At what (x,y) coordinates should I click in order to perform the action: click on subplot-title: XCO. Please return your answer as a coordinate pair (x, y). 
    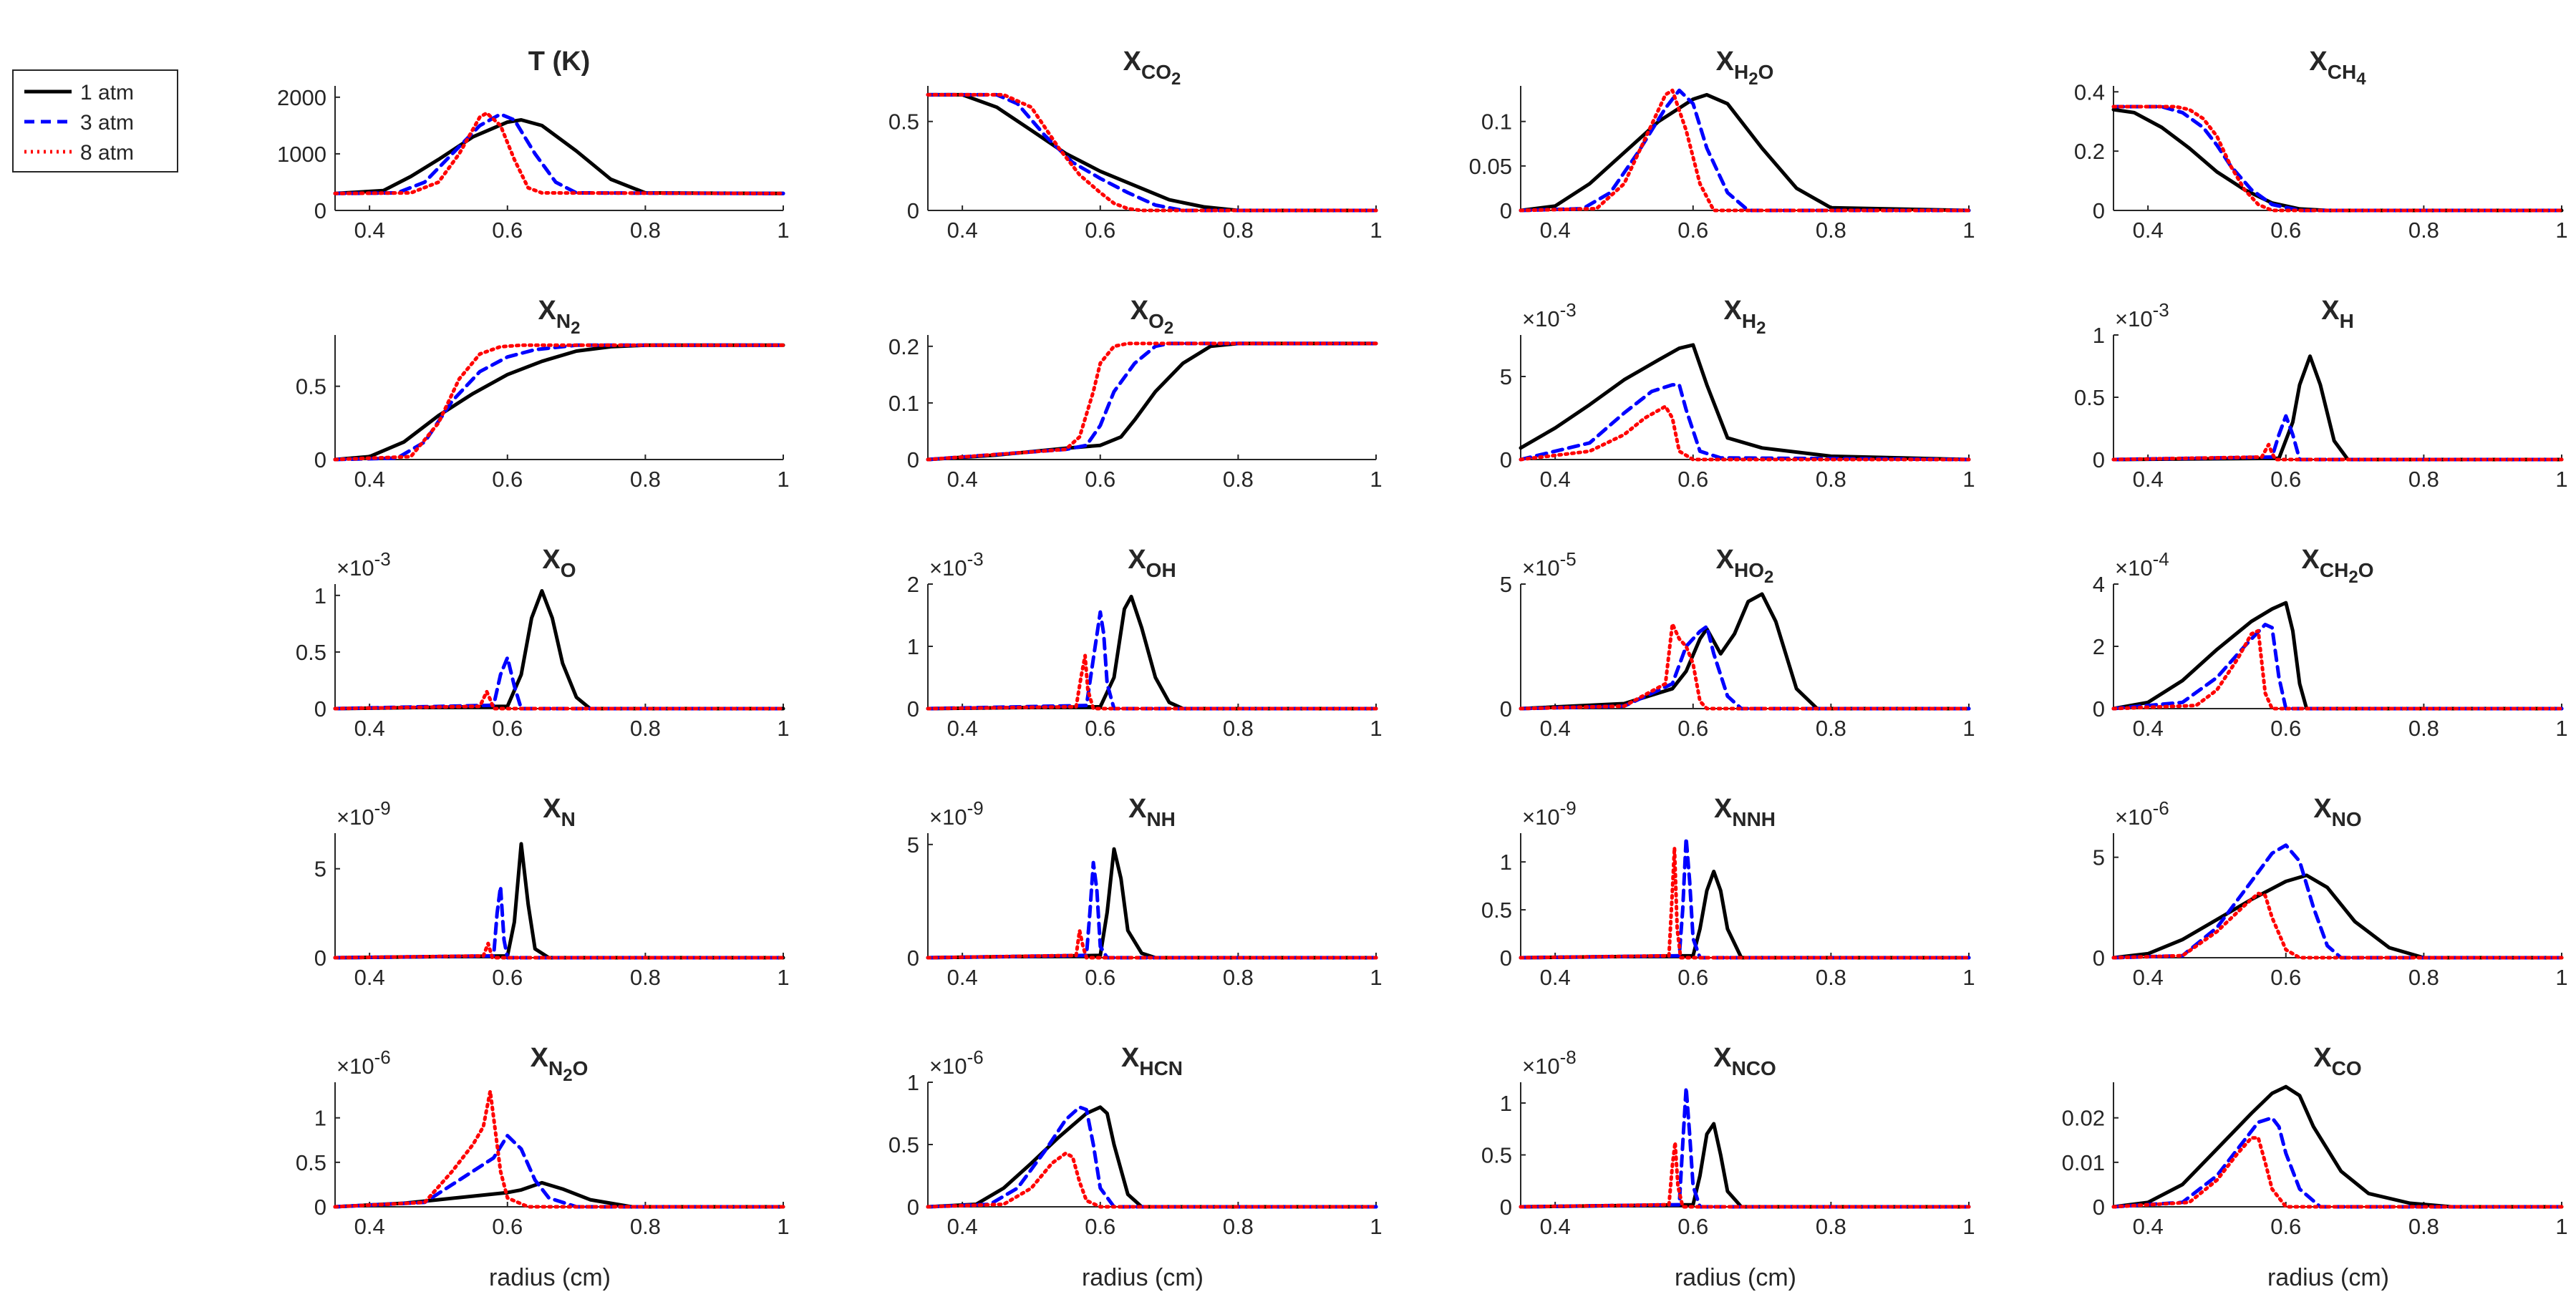
    Looking at the image, I should click on (2337, 1061).